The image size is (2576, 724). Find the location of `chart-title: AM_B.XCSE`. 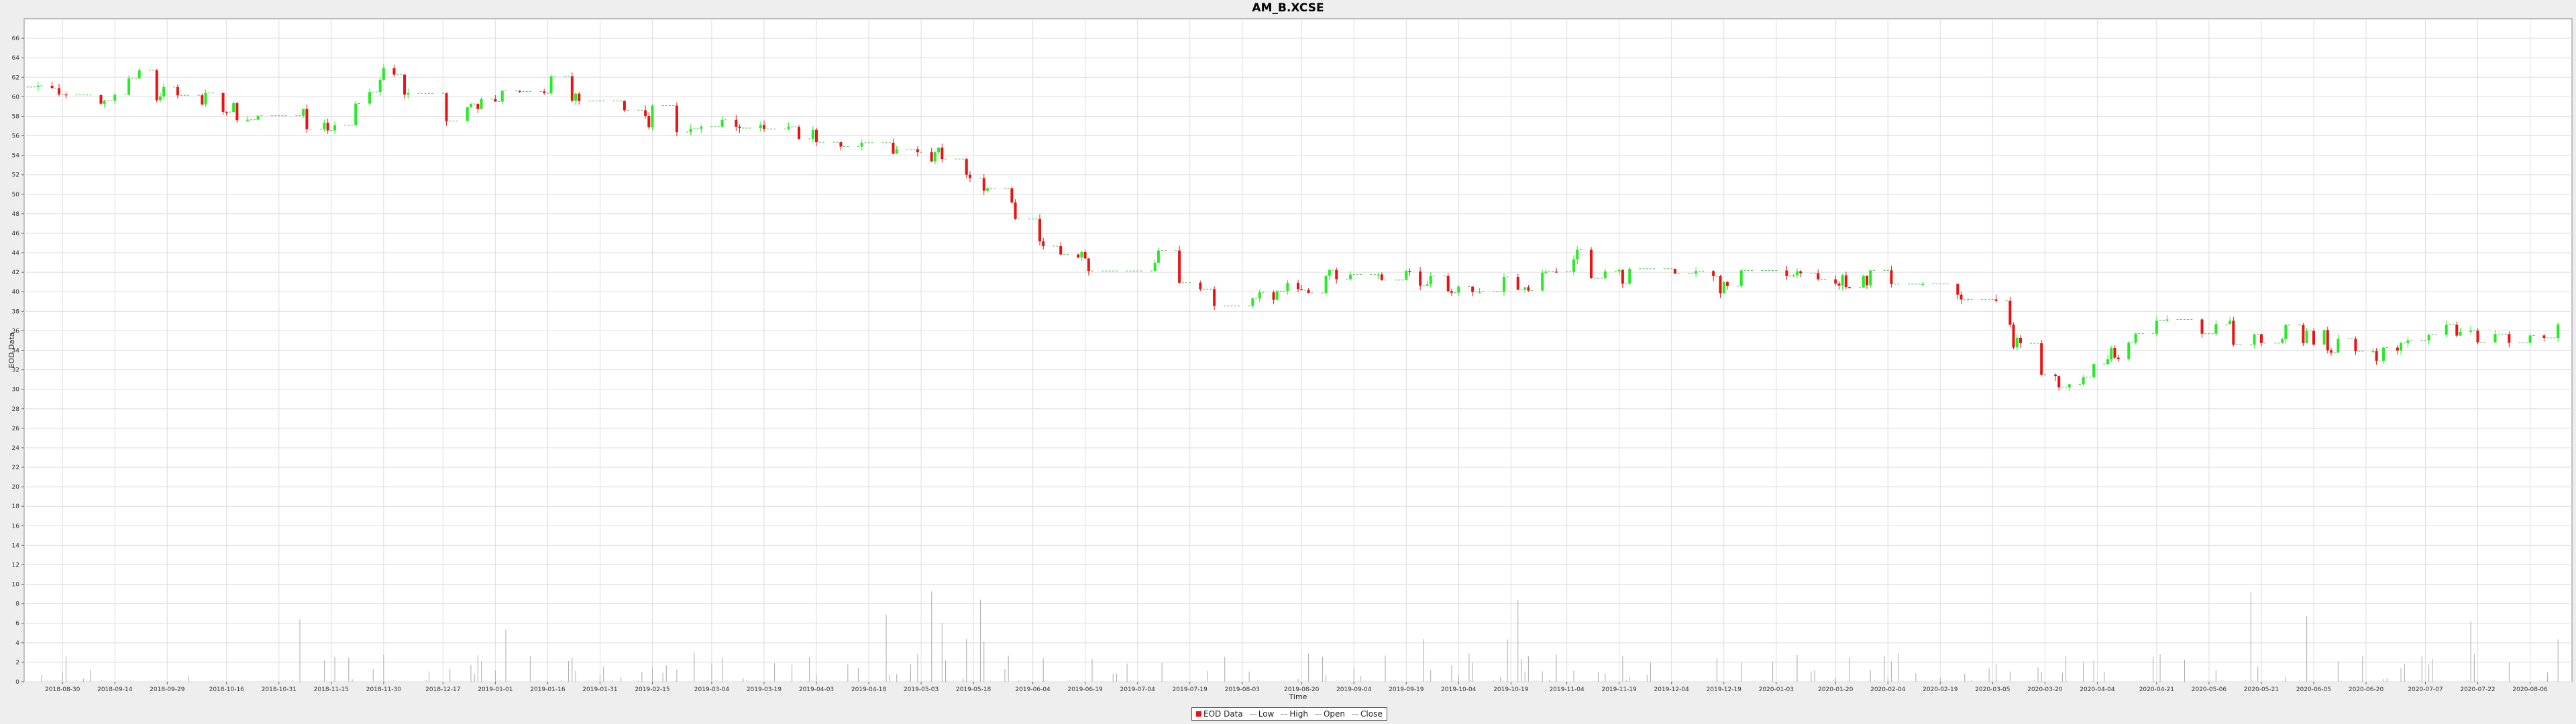

chart-title: AM_B.XCSE is located at coordinates (1288, 8).